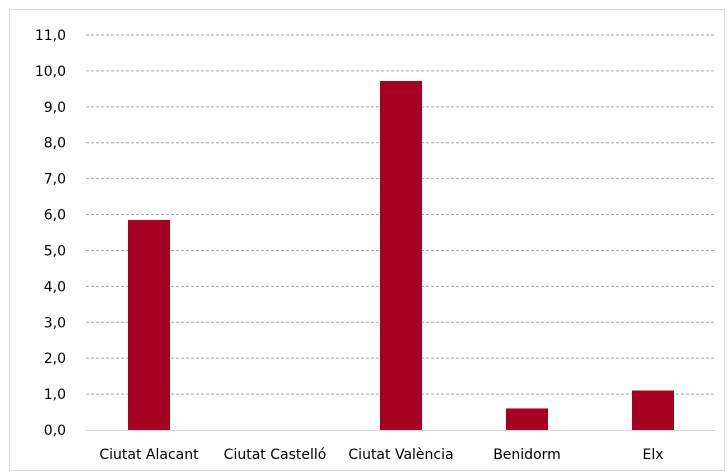 Image resolution: width=727 pixels, height=474 pixels. Describe the element at coordinates (653, 410) in the screenshot. I see `bar-elx` at that location.